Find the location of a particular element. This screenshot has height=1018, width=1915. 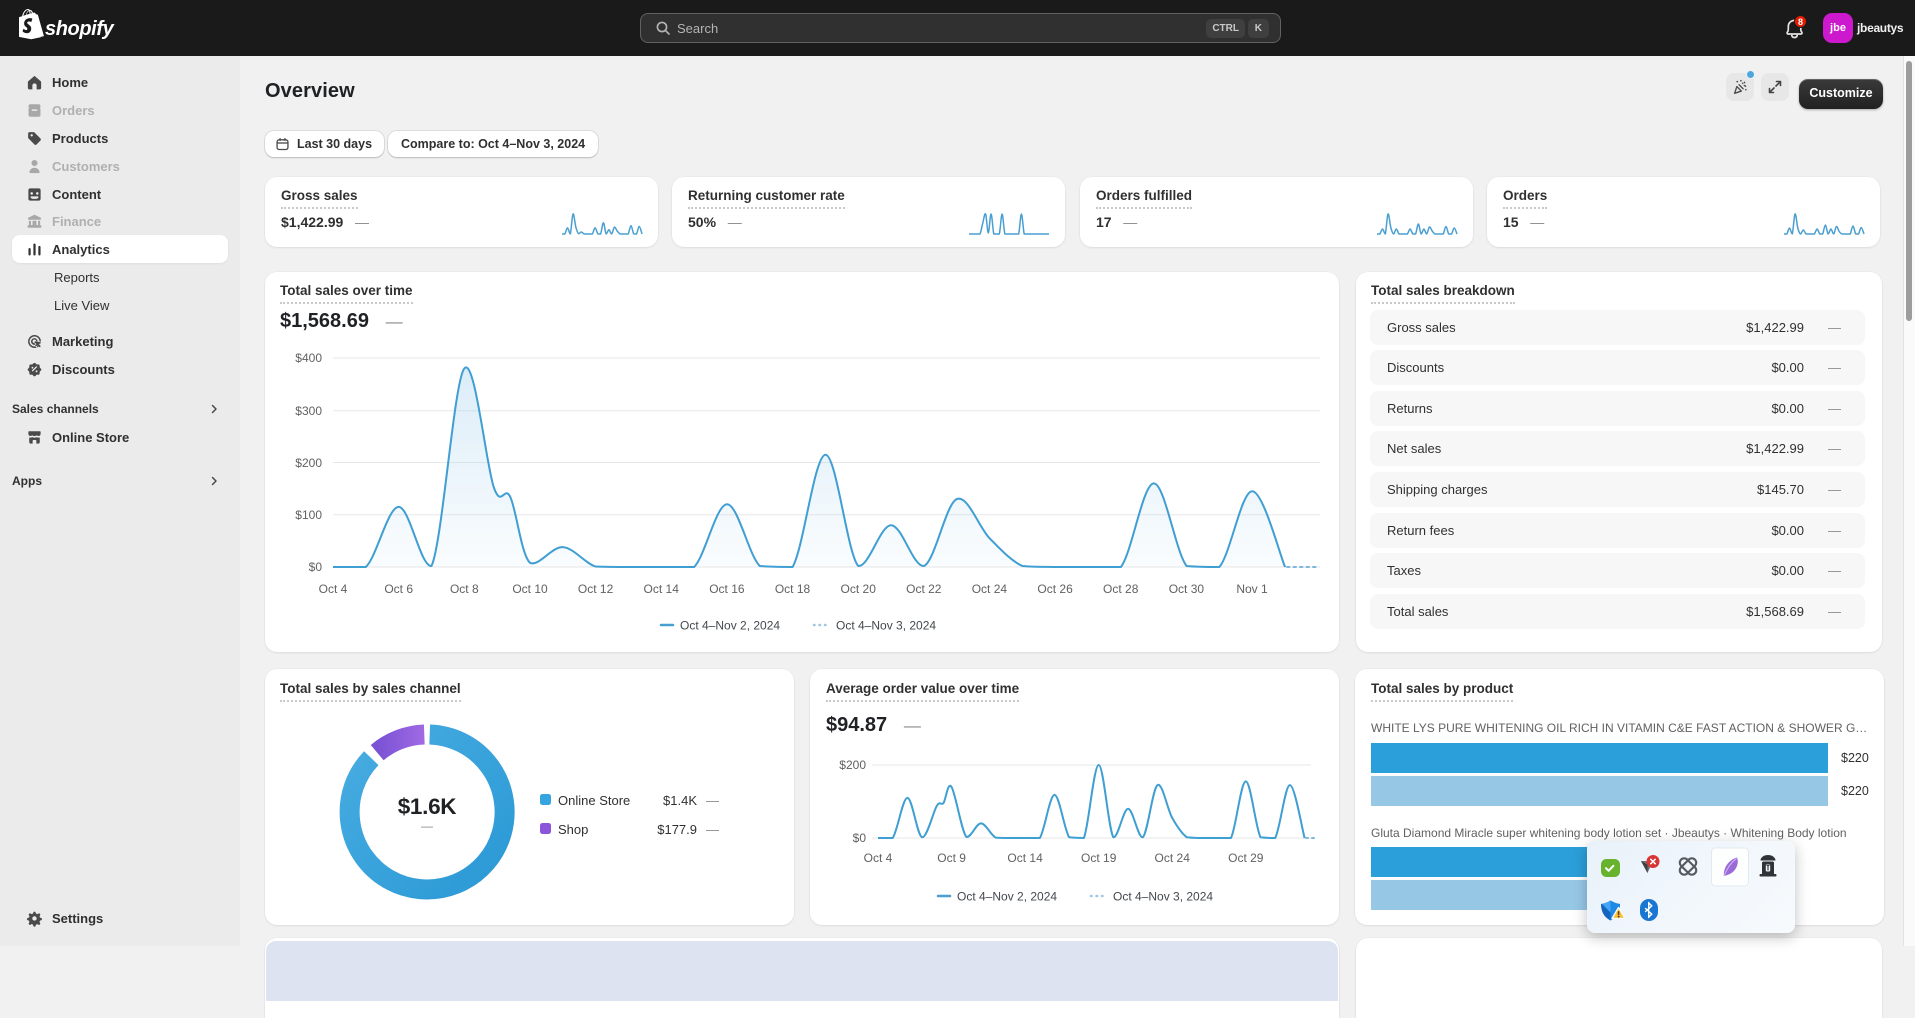

svg-text: Oct 9 is located at coordinates (951, 858).